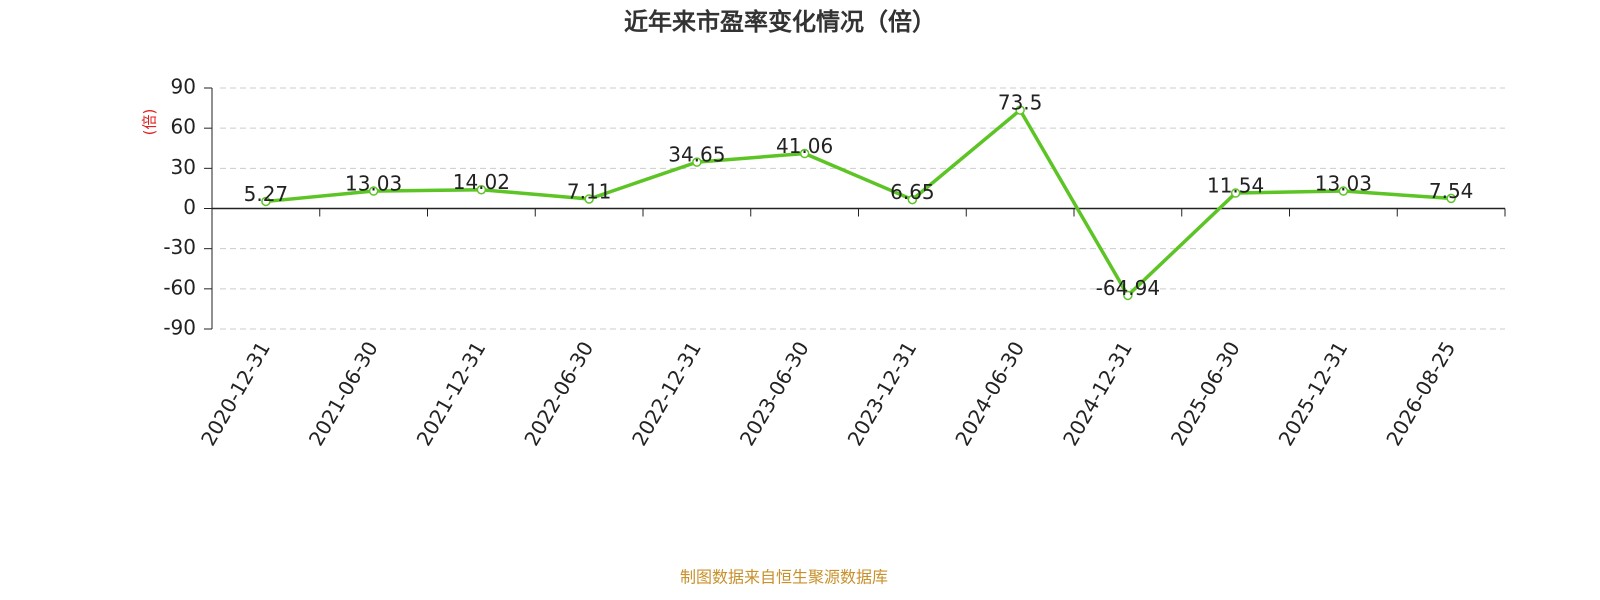  Describe the element at coordinates (1128, 288) in the screenshot. I see `data-label: -64.94` at that location.